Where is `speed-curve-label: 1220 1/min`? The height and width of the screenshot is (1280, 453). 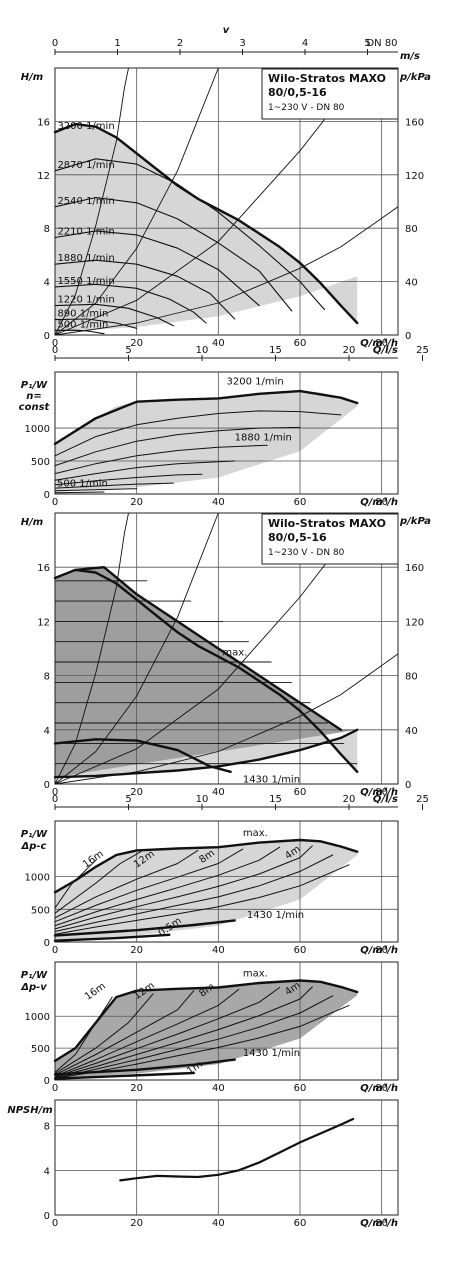
speed-curve-label: 1220 1/min is located at coordinates (85, 300).